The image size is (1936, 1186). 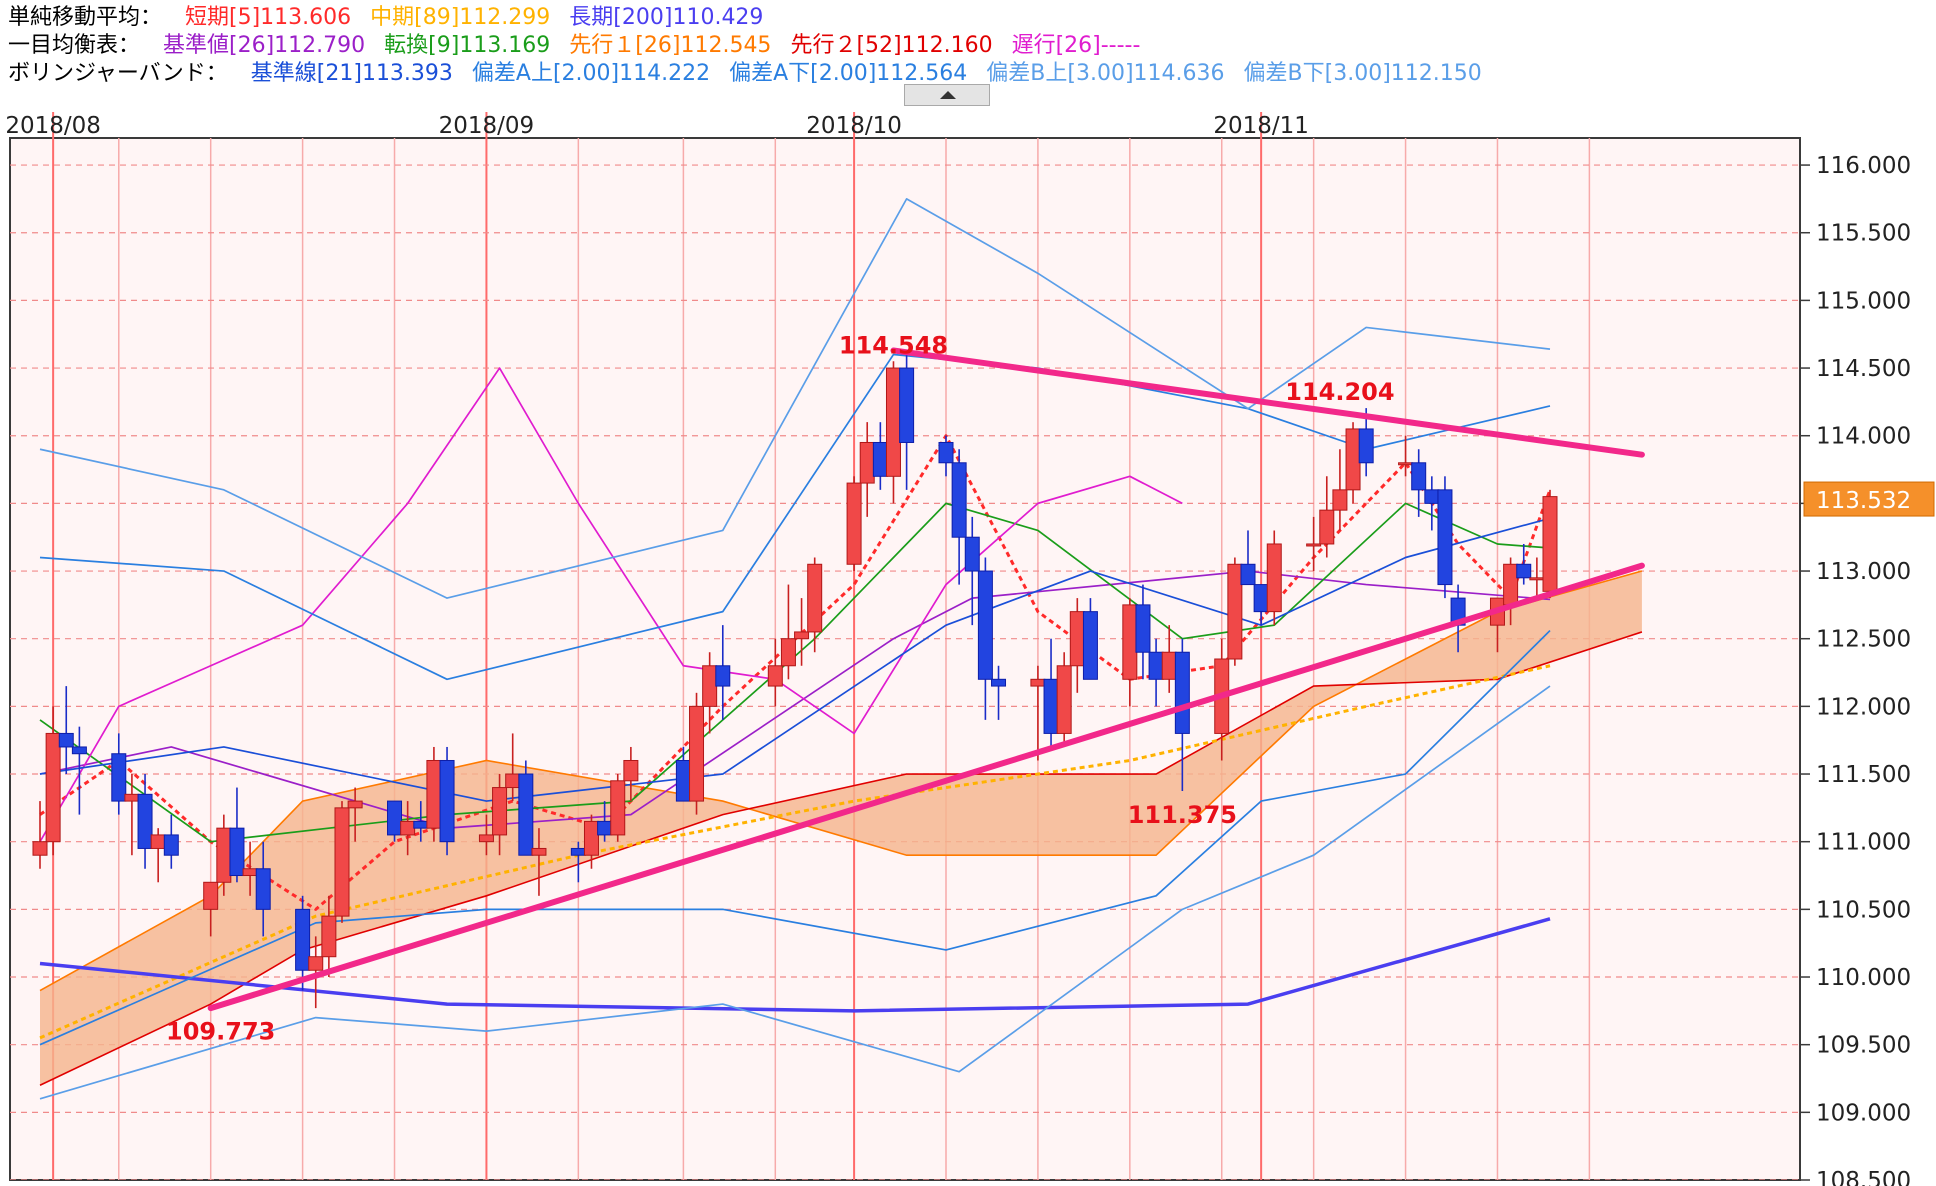 What do you see at coordinates (487, 126) in the screenshot?
I see `month-label: 2018/09` at bounding box center [487, 126].